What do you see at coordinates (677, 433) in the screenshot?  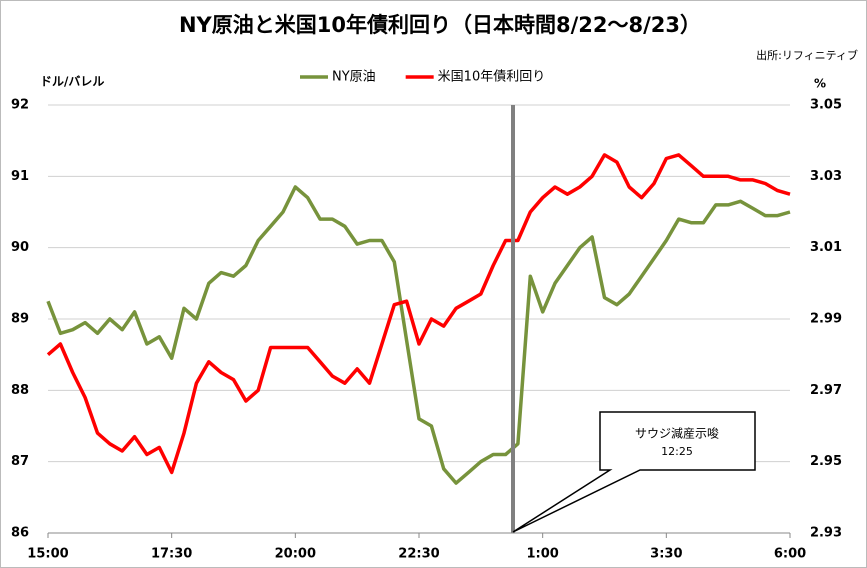 I see `annotation-text: サウジ減産示唆` at bounding box center [677, 433].